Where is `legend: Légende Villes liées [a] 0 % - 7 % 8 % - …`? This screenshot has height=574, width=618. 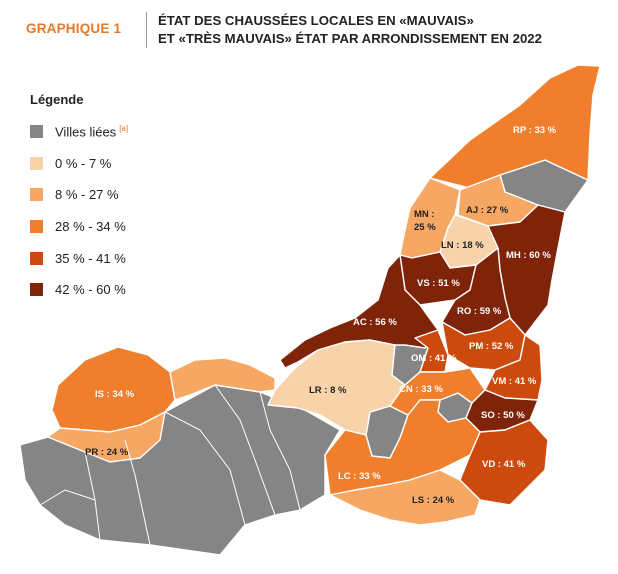 legend: Légende Villes liées [a] 0 % - 7 % 8 % - … is located at coordinates (79, 199).